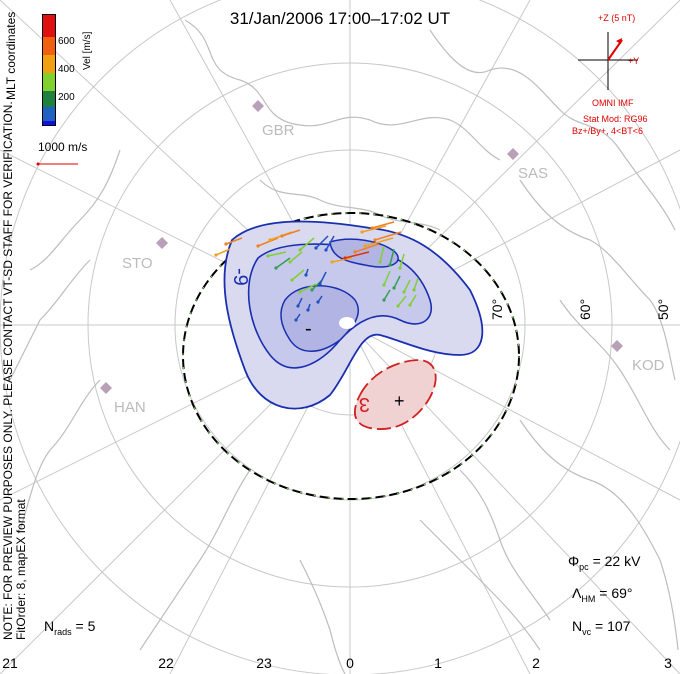 The height and width of the screenshot is (674, 680). Describe the element at coordinates (615, 119) in the screenshot. I see `imf-model: Stat Mod: RG96` at that location.